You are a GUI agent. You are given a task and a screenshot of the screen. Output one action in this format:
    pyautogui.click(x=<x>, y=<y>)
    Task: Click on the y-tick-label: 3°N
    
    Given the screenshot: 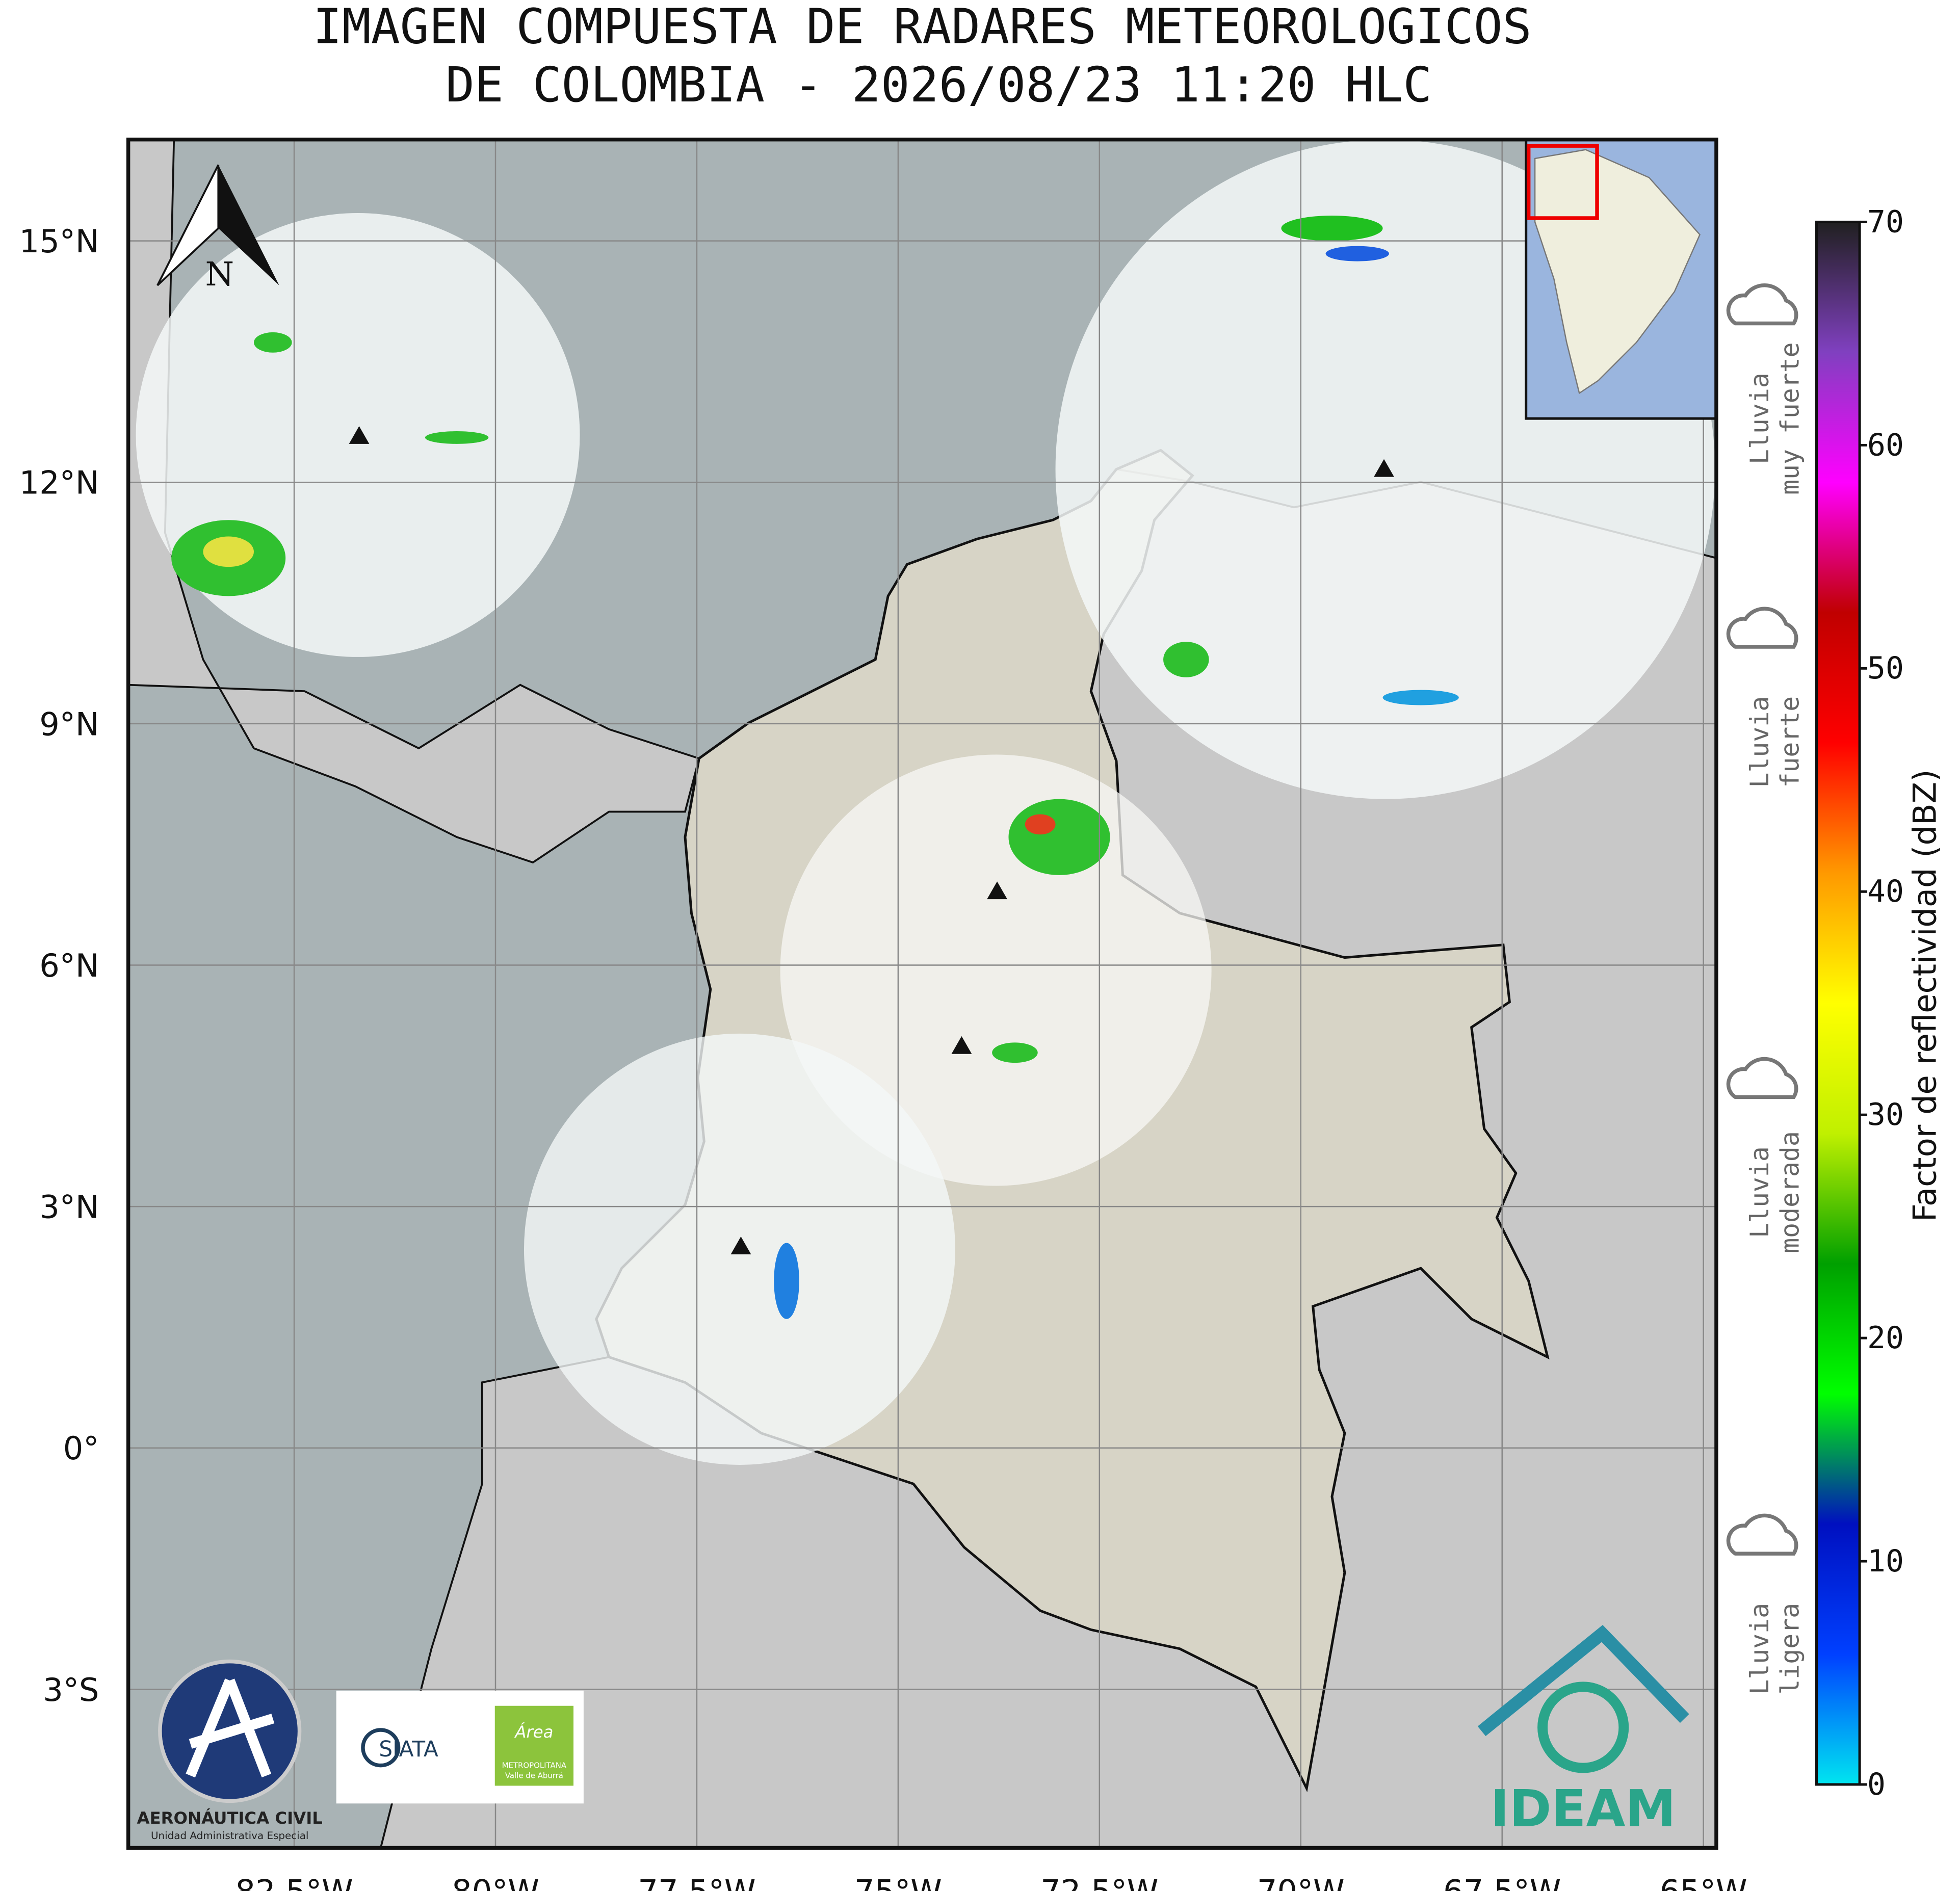 What is the action you would take?
    pyautogui.click(x=69, y=1207)
    